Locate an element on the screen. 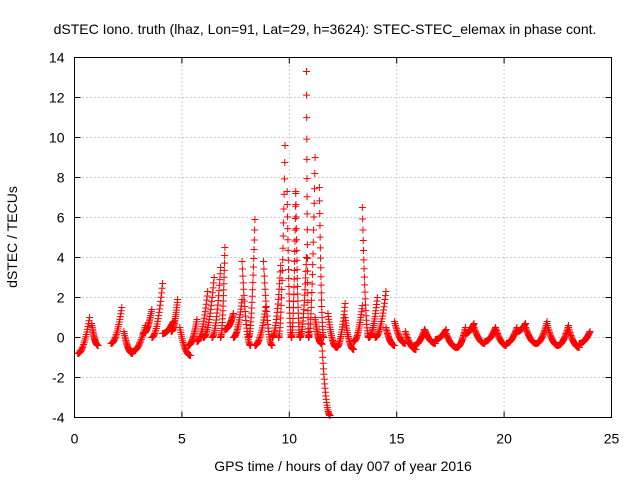 This screenshot has height=480, width=640. x-tick-label: 15 is located at coordinates (397, 439).